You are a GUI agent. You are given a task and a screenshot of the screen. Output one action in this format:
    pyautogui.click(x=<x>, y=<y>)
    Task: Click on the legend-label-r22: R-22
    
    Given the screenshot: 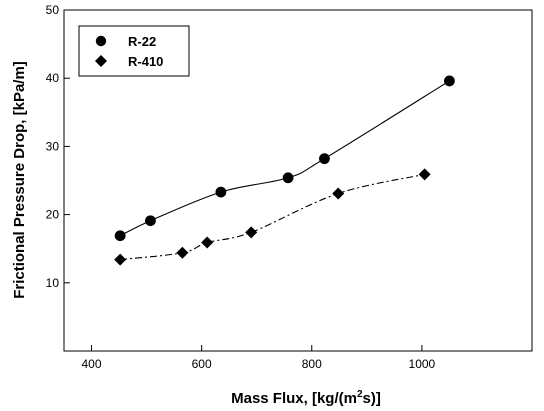 What is the action you would take?
    pyautogui.click(x=142, y=41)
    